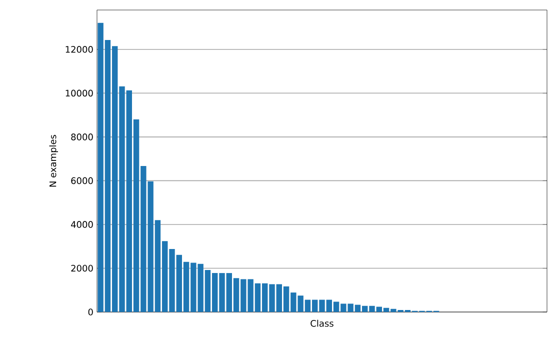 The image size is (558, 341). I want to click on y-axis-title: N examples, so click(53, 160).